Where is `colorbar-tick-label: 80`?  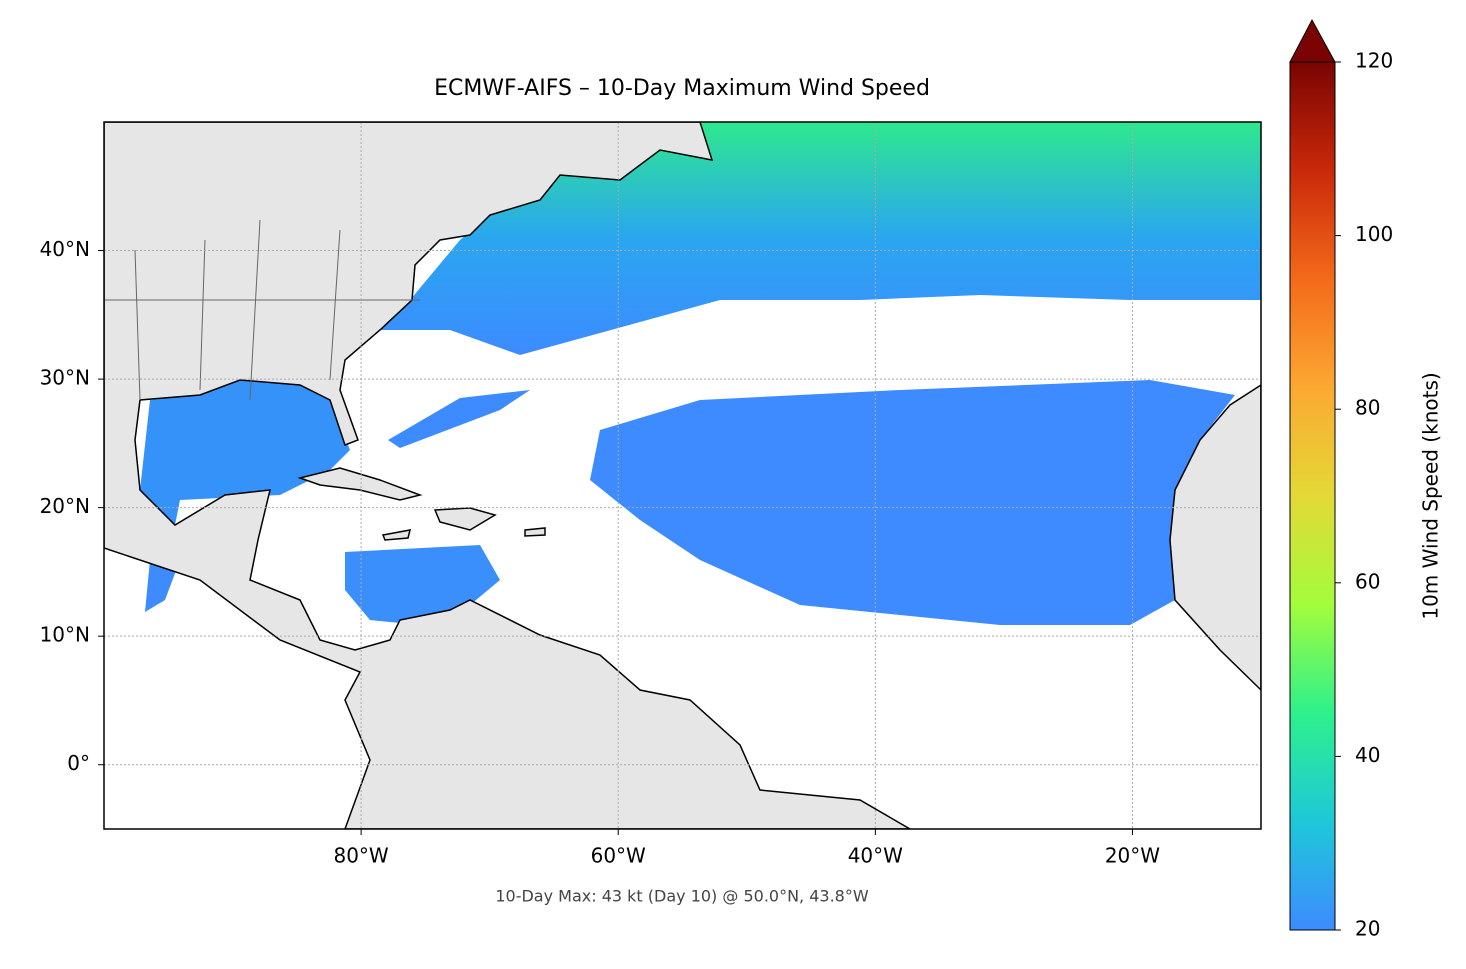
colorbar-tick-label: 80 is located at coordinates (1367, 408).